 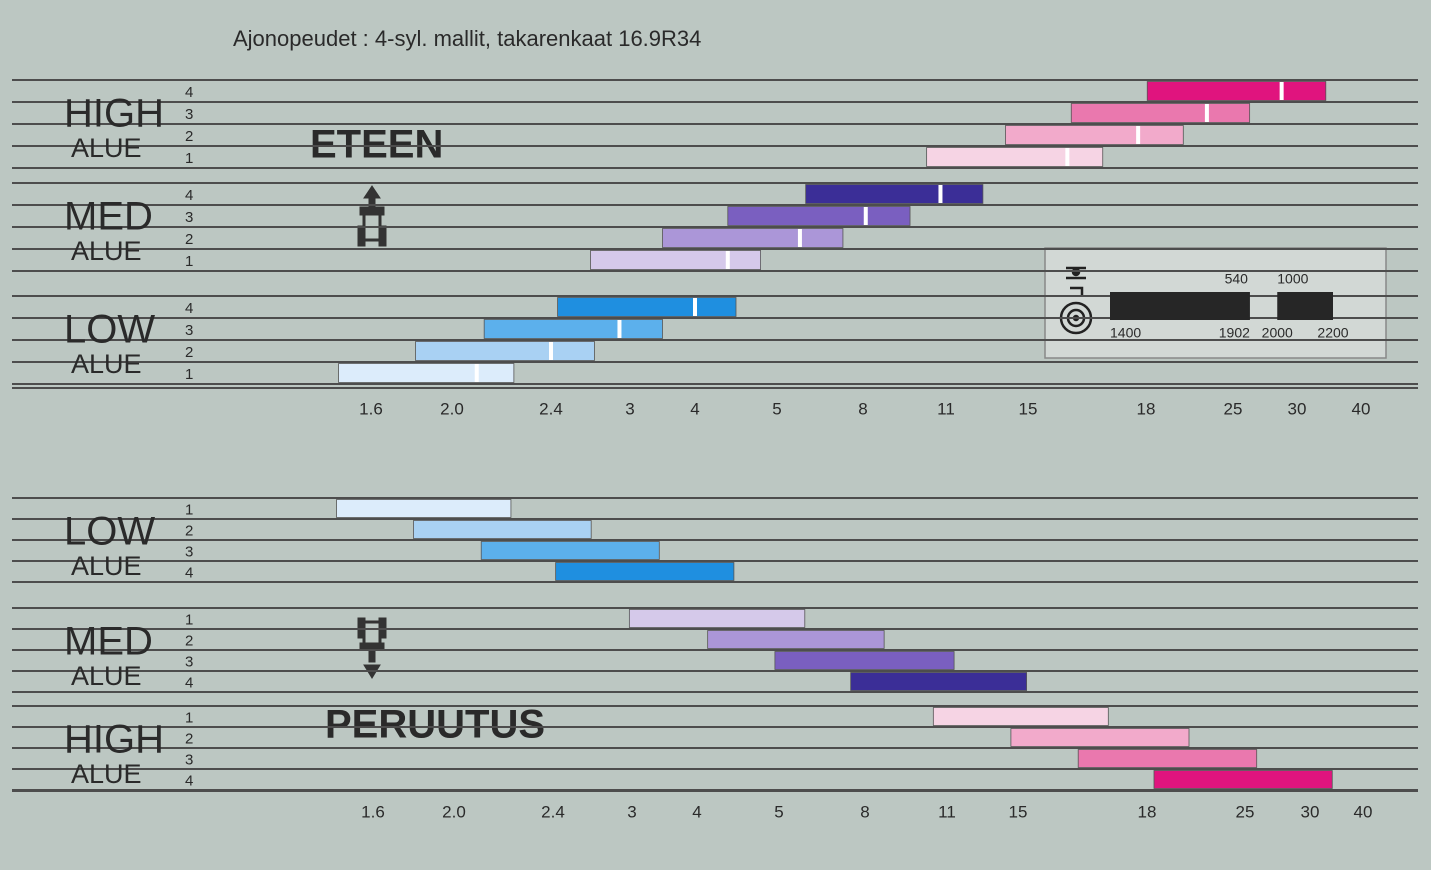 I want to click on rpm-tick-label: 2000, so click(x=1277, y=333).